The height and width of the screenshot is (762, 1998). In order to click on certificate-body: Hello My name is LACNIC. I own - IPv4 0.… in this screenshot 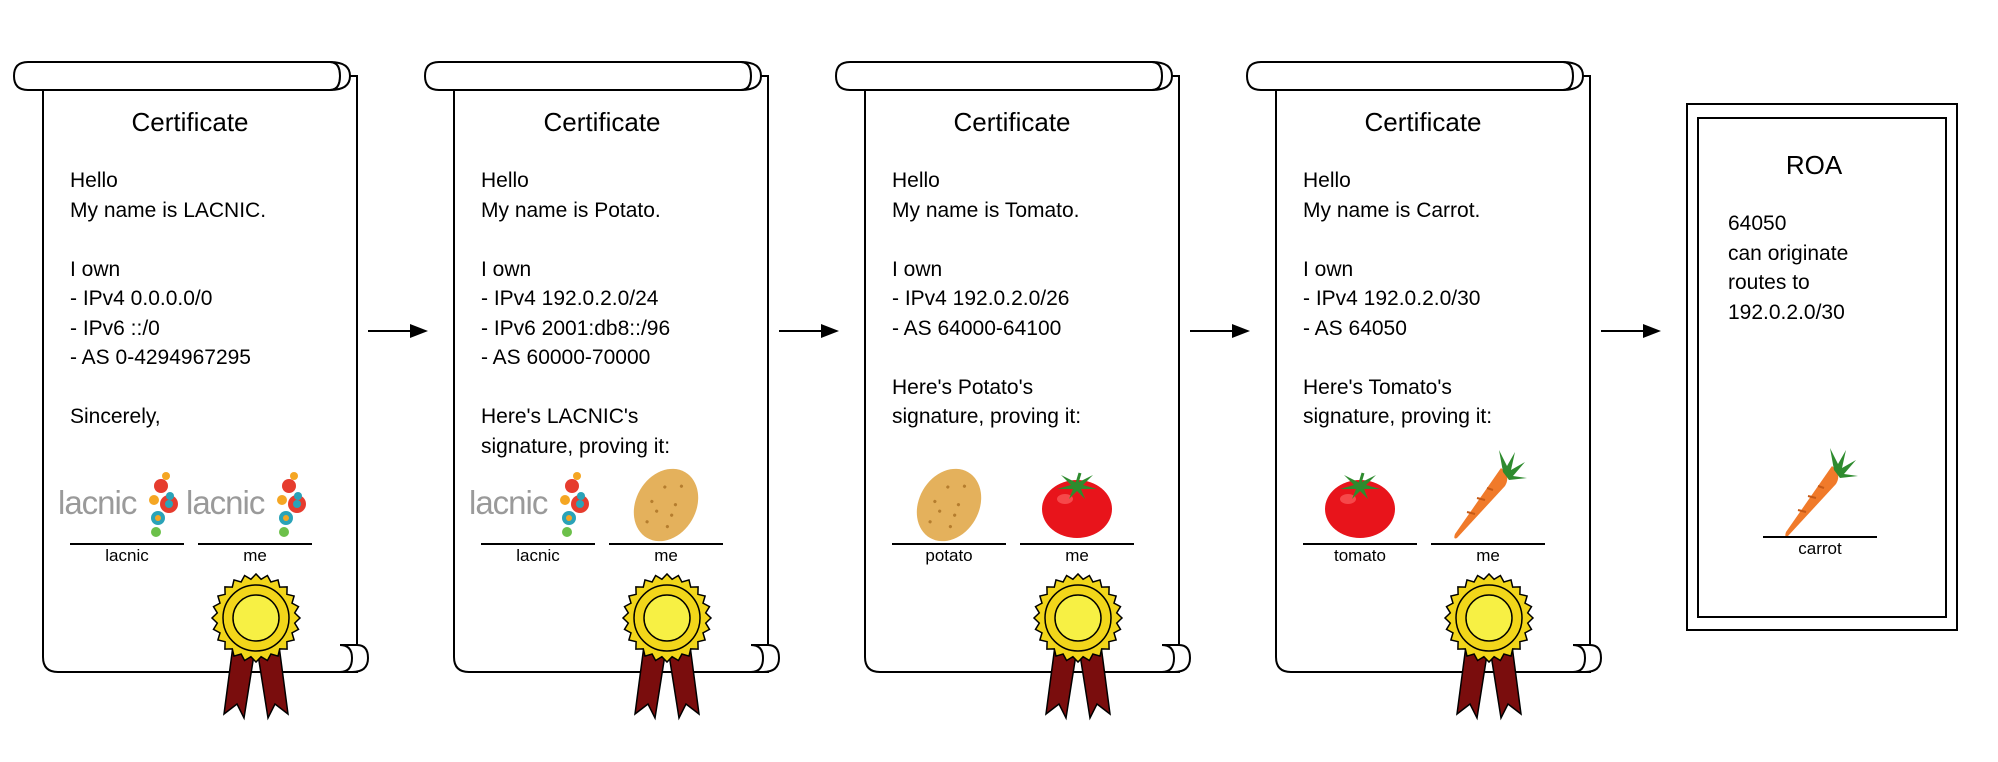, I will do `click(168, 298)`.